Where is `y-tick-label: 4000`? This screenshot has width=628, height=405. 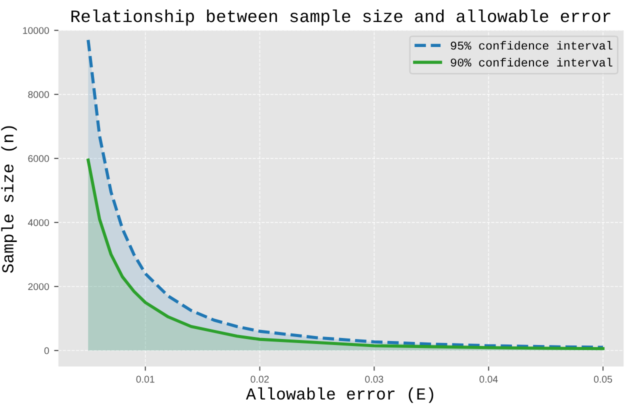 y-tick-label: 4000 is located at coordinates (38, 222).